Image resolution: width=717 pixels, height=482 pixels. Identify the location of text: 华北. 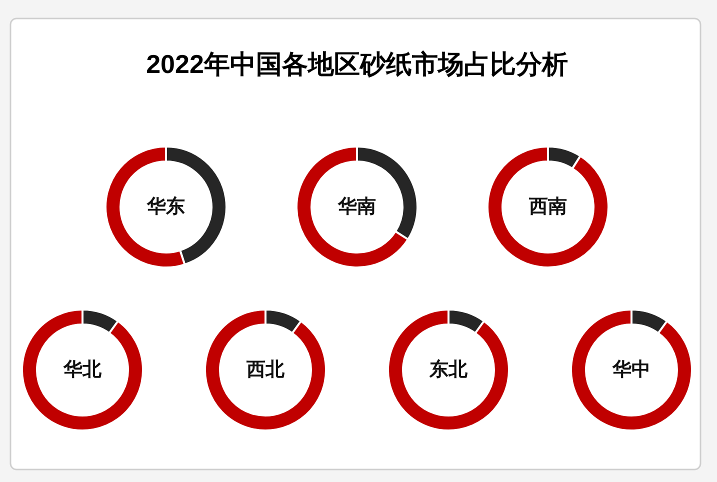
(82, 369).